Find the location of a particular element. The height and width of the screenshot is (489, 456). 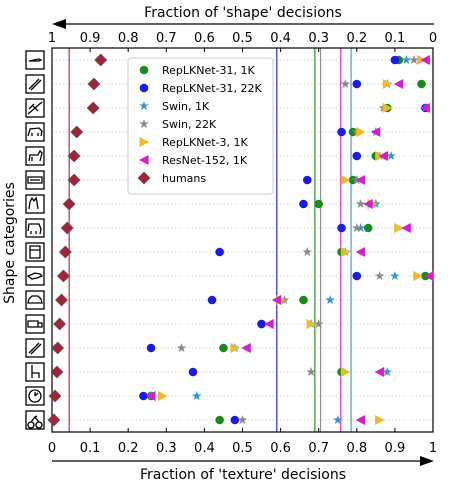

cat-icon is located at coordinates (35, 204).